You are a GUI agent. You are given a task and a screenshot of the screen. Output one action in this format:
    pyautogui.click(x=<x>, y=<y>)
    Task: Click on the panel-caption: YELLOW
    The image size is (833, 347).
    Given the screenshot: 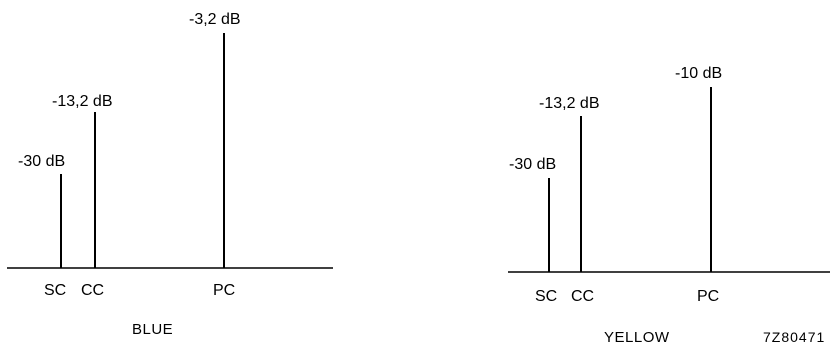 What is the action you would take?
    pyautogui.click(x=637, y=337)
    